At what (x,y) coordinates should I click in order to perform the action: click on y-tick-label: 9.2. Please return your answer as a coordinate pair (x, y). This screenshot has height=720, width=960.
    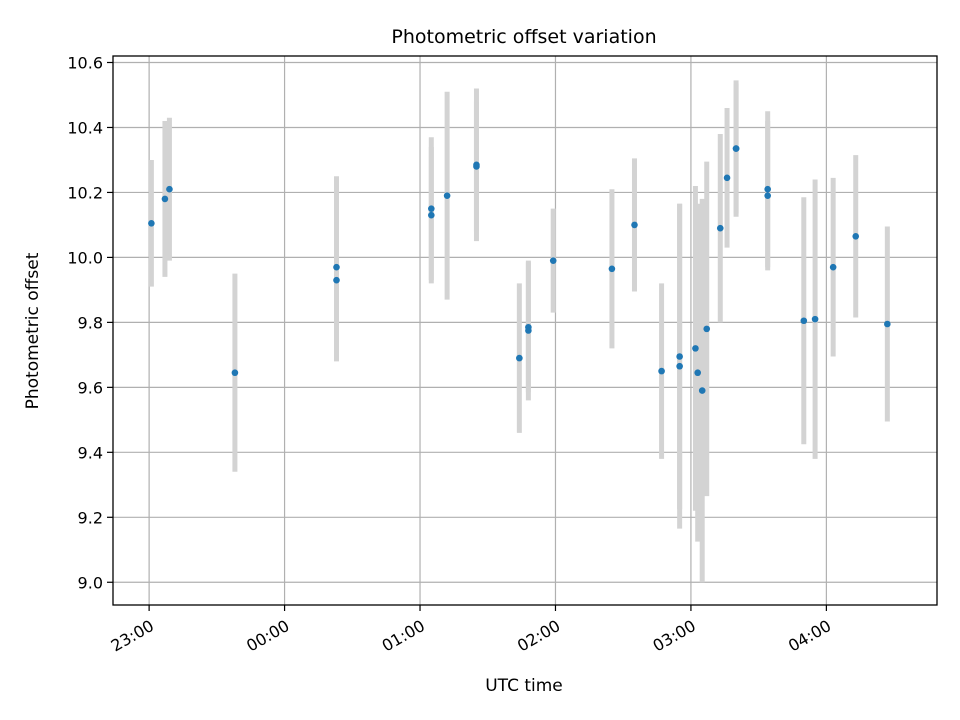
    Looking at the image, I should click on (90, 517).